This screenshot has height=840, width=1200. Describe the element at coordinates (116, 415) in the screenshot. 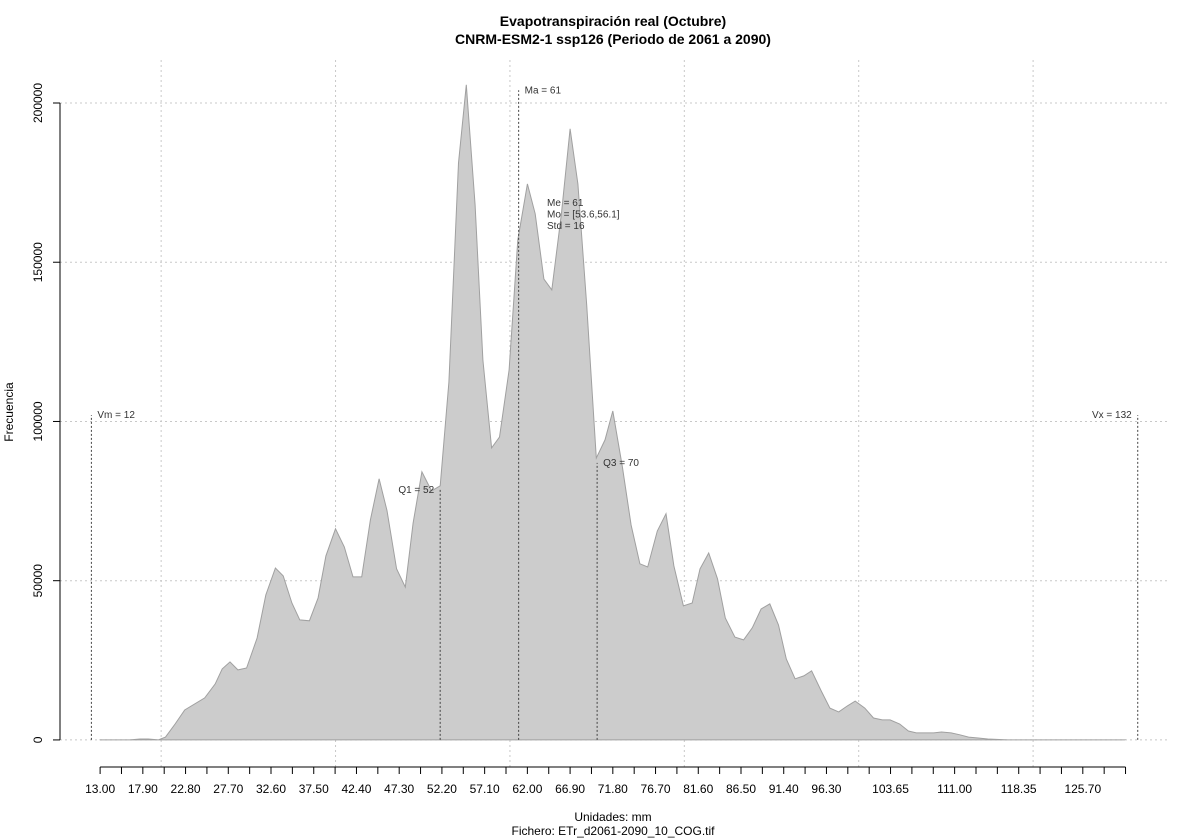

I see `marker-label: Vm = 12` at that location.